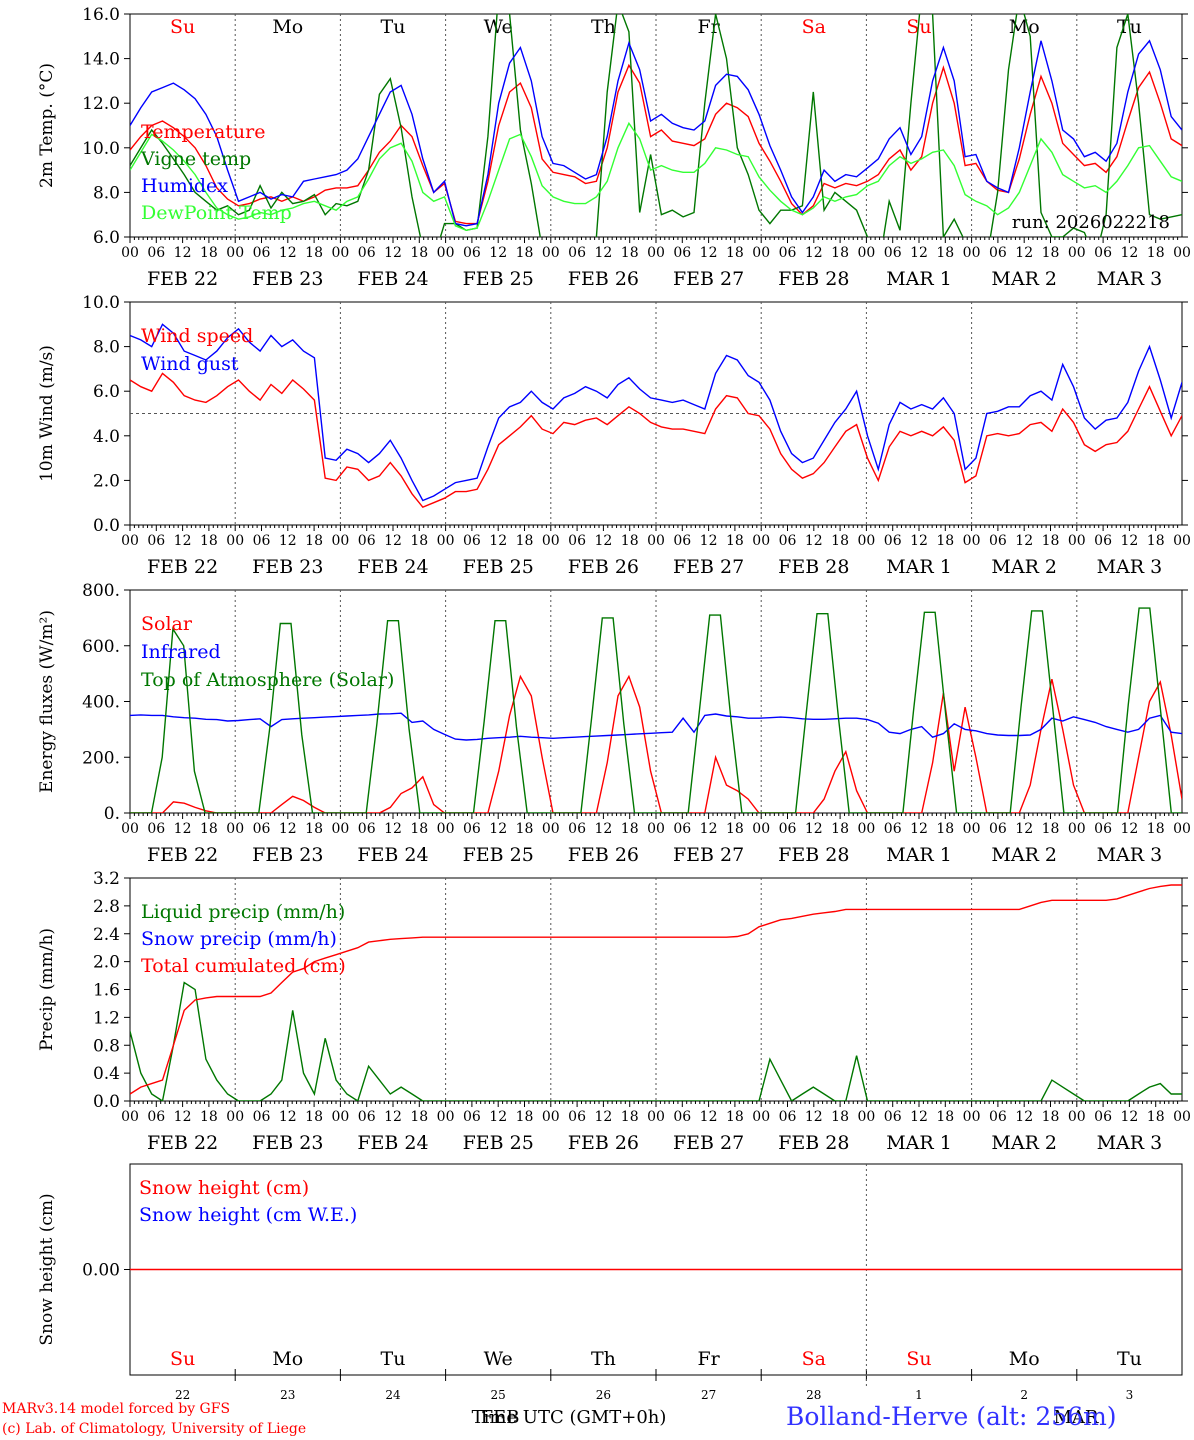 This screenshot has height=1440, width=1194. I want to click on day-number-label: 24, so click(393, 1395).